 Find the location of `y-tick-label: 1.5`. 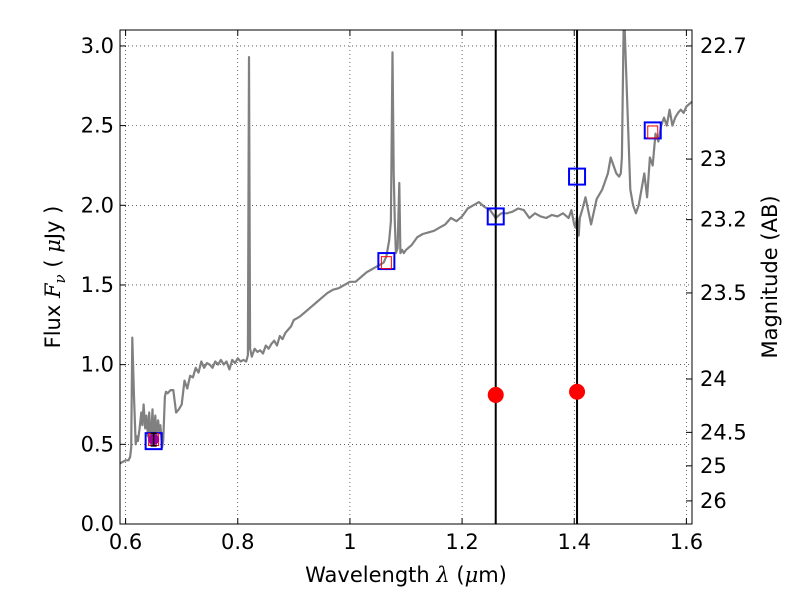

y-tick-label: 1.5 is located at coordinates (97, 285).